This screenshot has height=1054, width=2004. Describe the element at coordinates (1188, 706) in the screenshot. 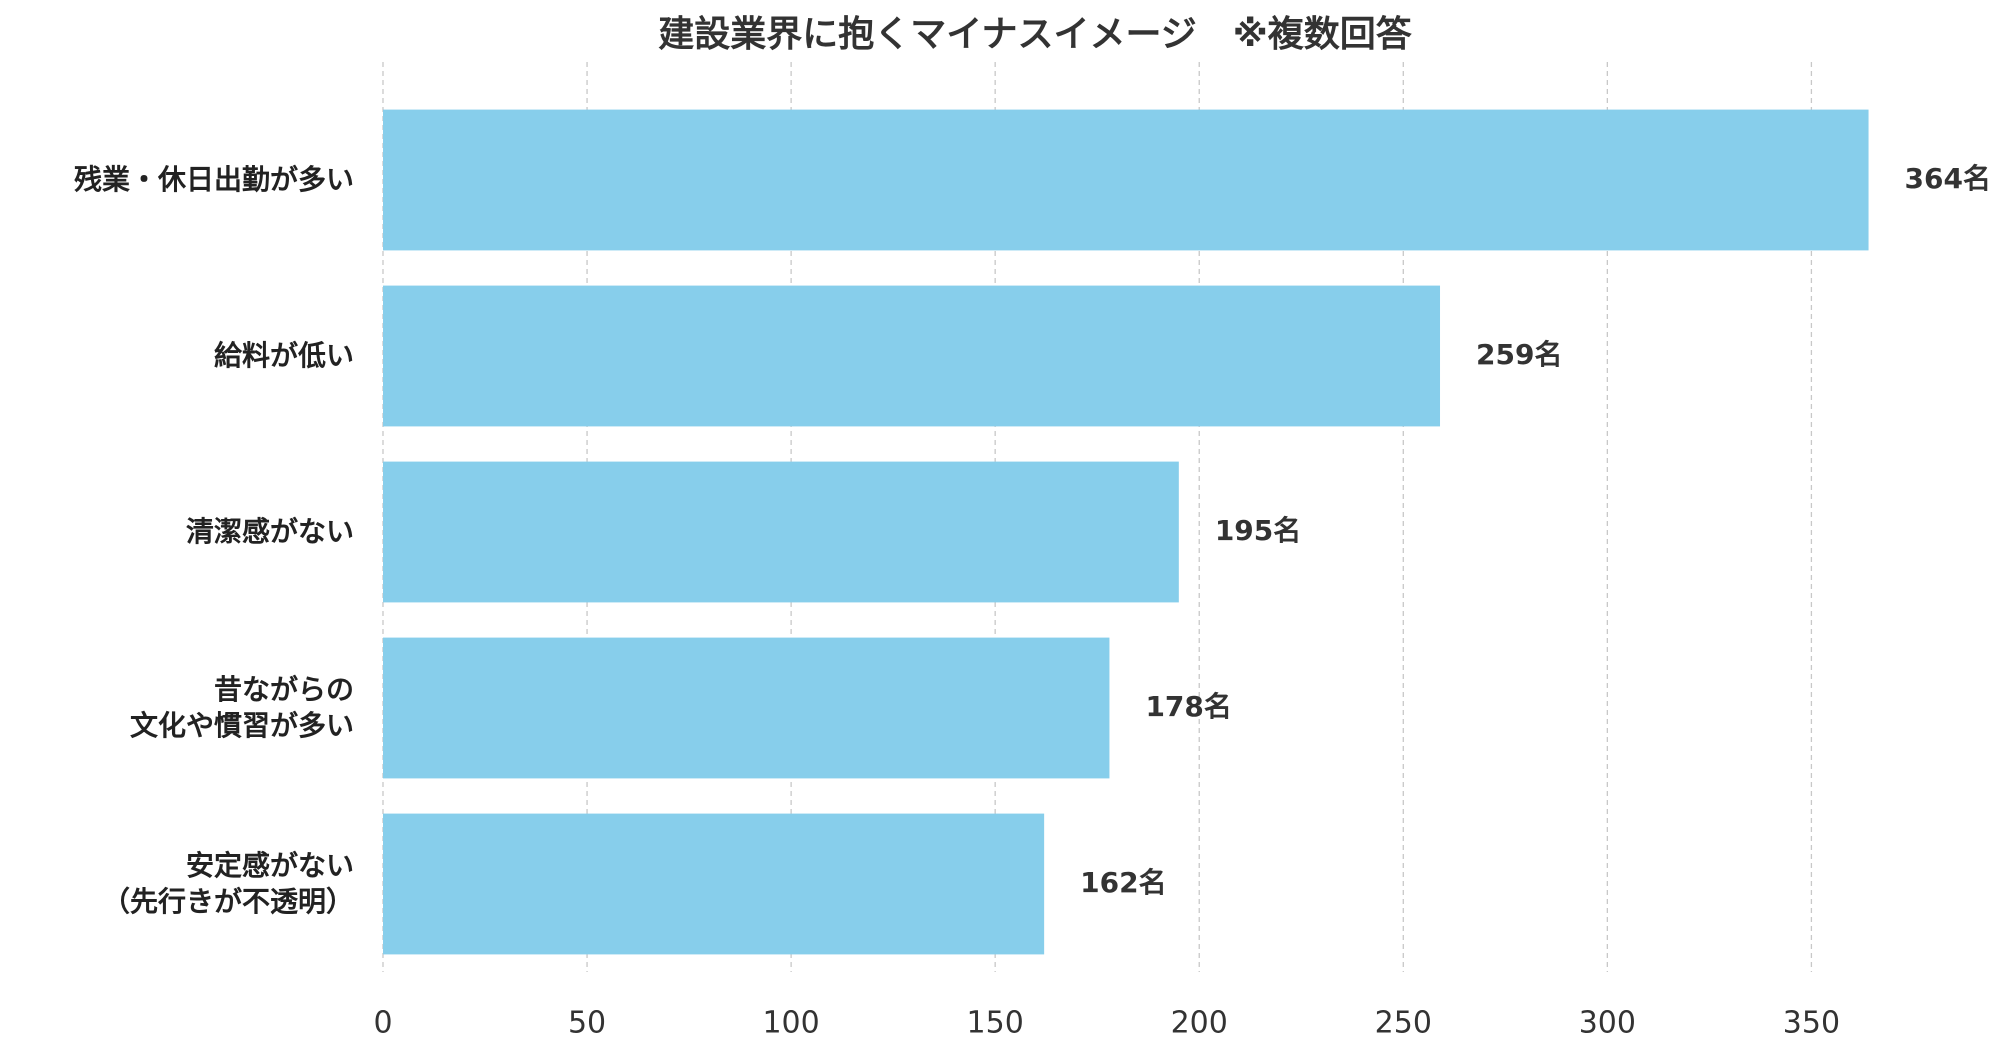

I see `value-label: 178名` at that location.